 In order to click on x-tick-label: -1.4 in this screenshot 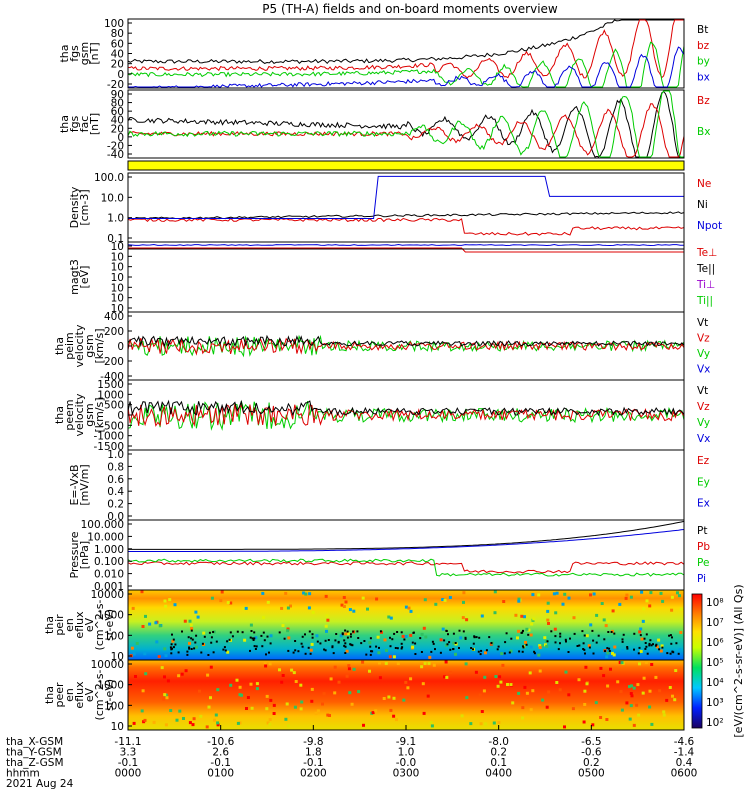, I will do `click(684, 753)`.